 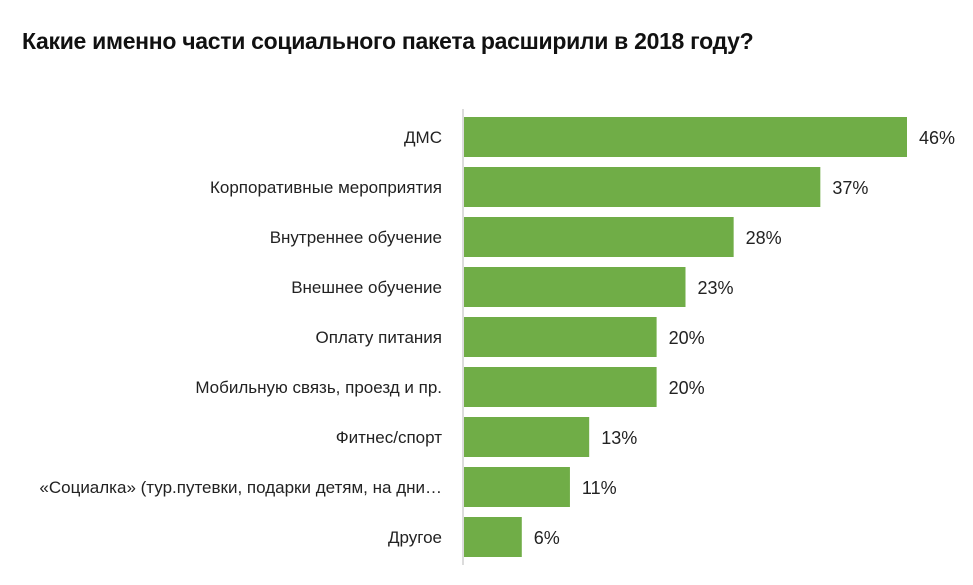 What do you see at coordinates (423, 137) in the screenshot?
I see `category-label: ДМС` at bounding box center [423, 137].